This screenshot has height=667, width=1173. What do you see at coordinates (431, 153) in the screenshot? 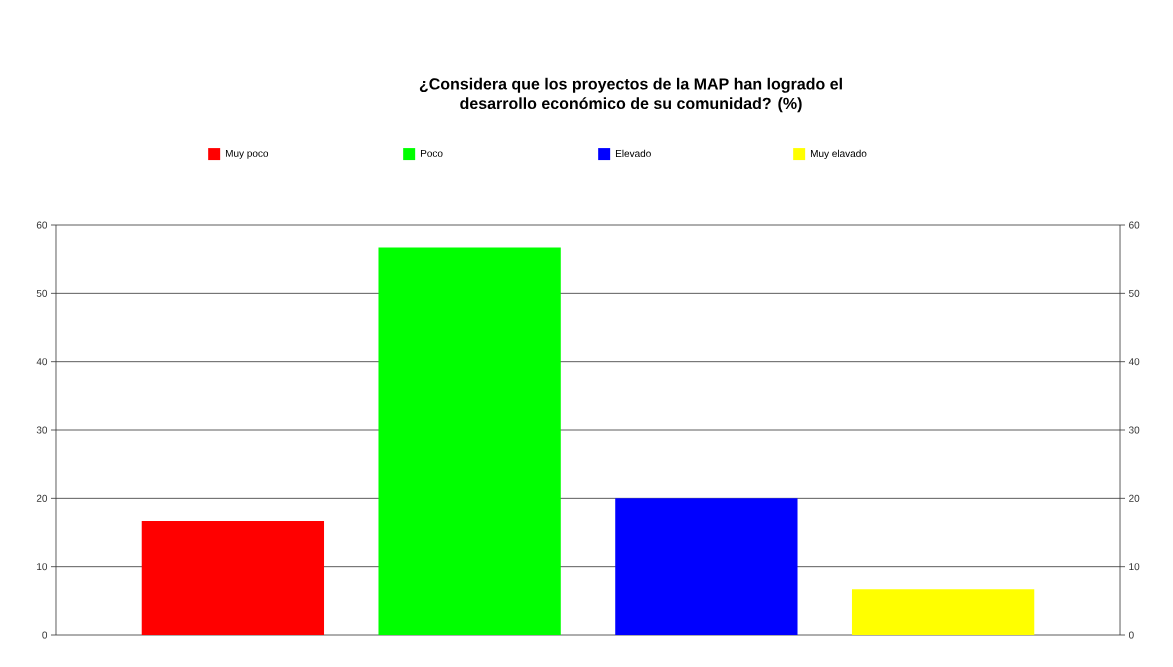
I see `legend-label: Poco` at bounding box center [431, 153].